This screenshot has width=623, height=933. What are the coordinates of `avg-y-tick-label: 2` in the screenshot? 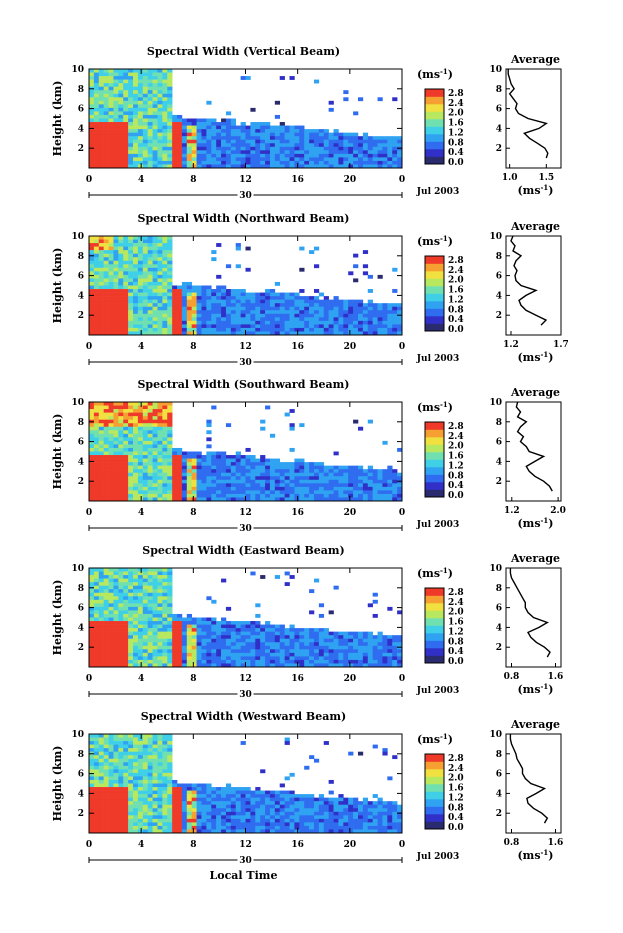 It's located at (499, 316).